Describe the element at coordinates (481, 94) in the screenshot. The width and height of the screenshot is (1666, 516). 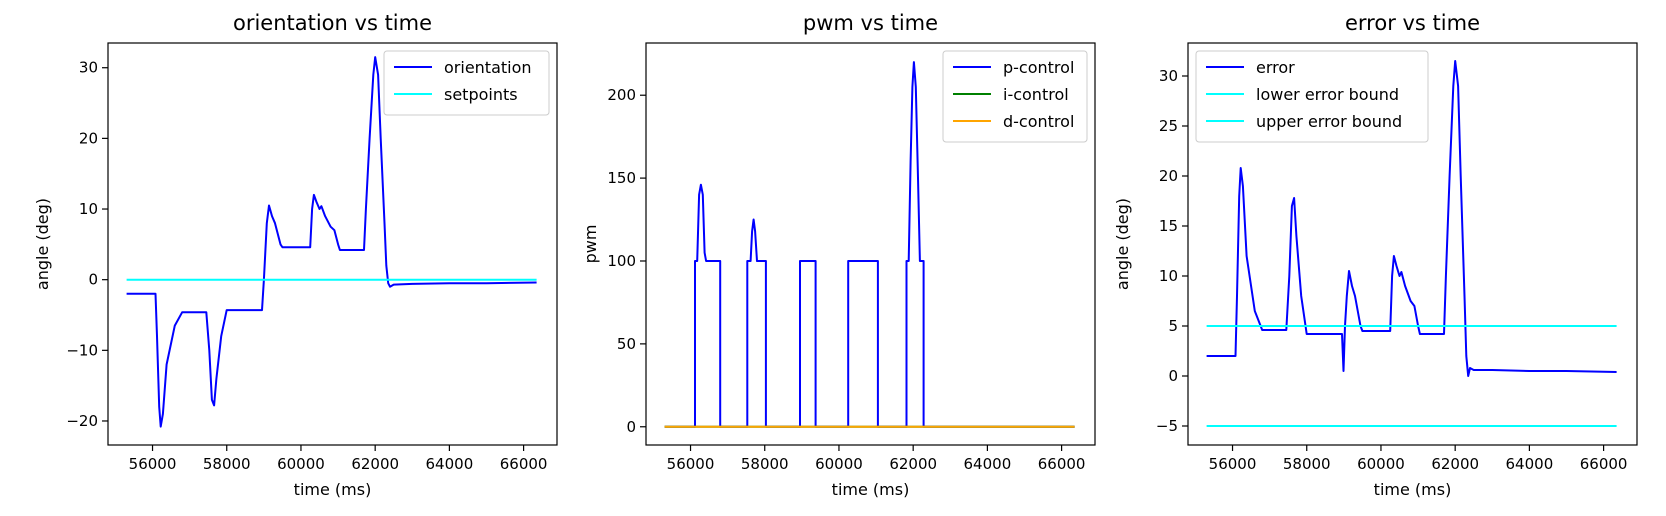
I see `orientation-legend-label: setpoints` at that location.